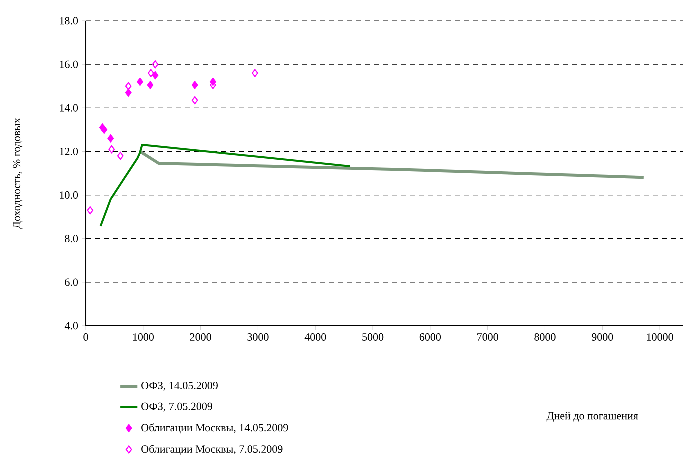 The image size is (688, 471). Describe the element at coordinates (86, 337) in the screenshot. I see `x-tick-label: 0` at that location.